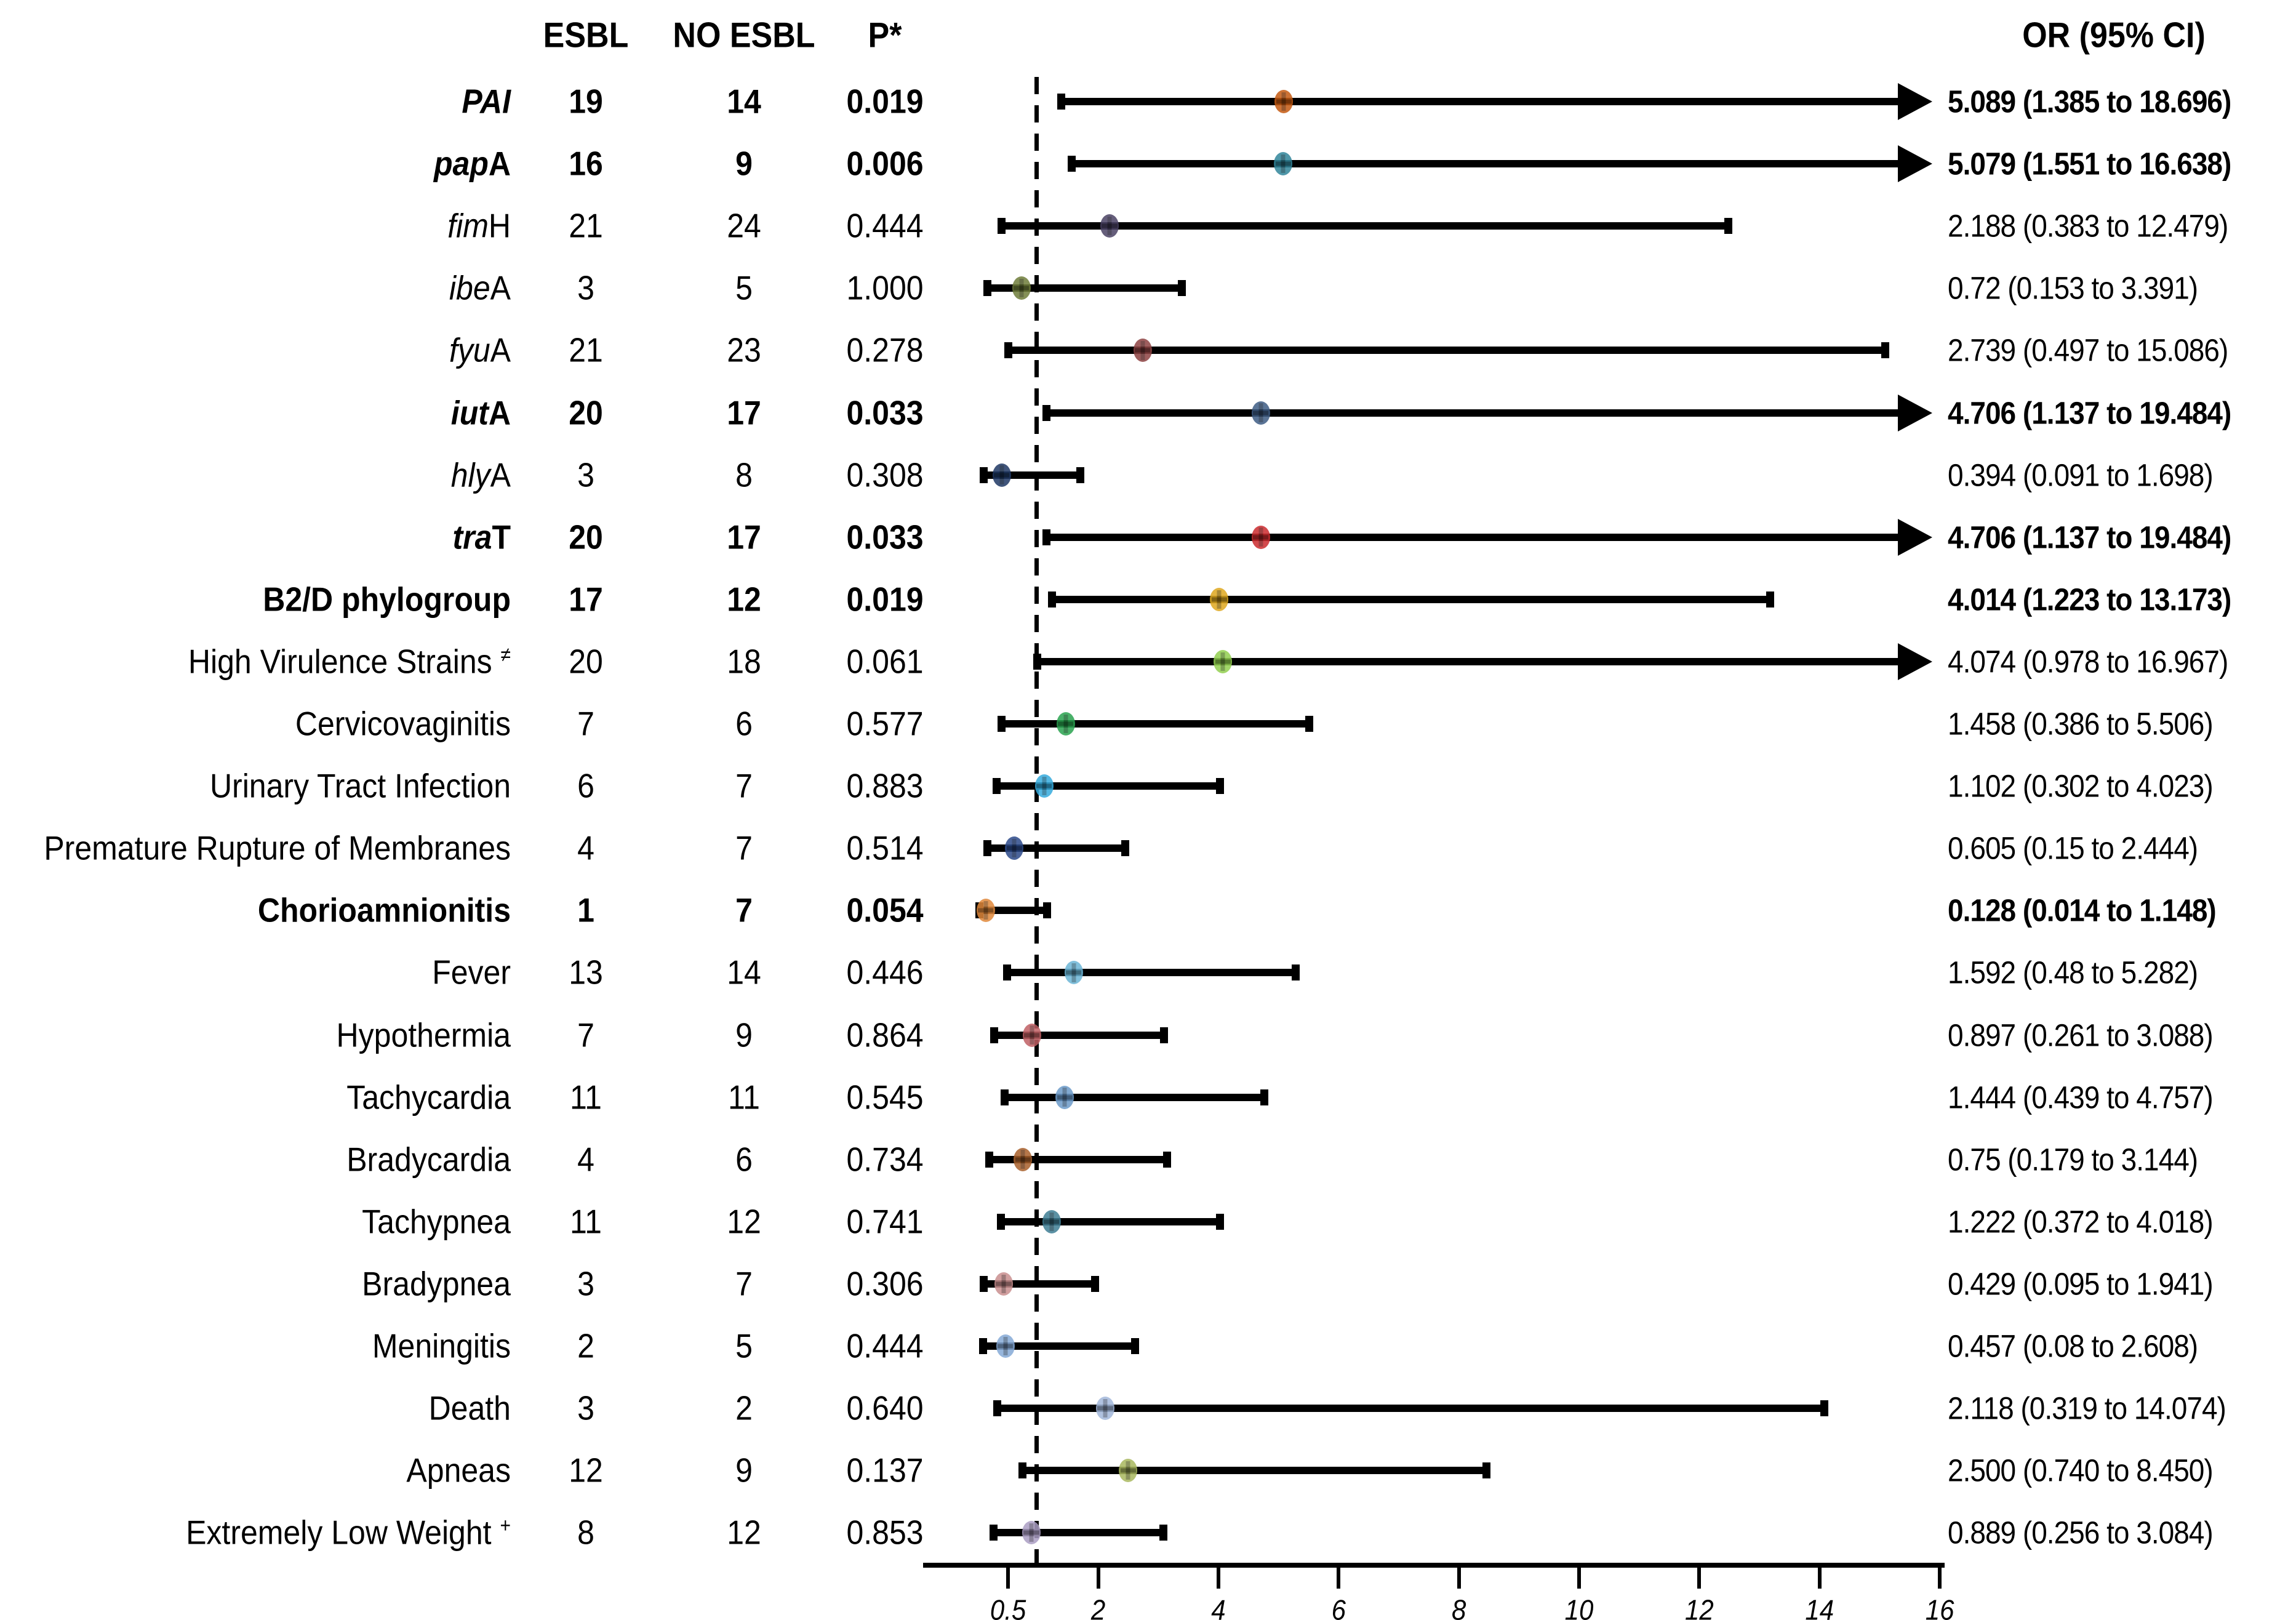 The image size is (2296, 1620). What do you see at coordinates (885, 1221) in the screenshot?
I see `p-value: 0.741` at bounding box center [885, 1221].